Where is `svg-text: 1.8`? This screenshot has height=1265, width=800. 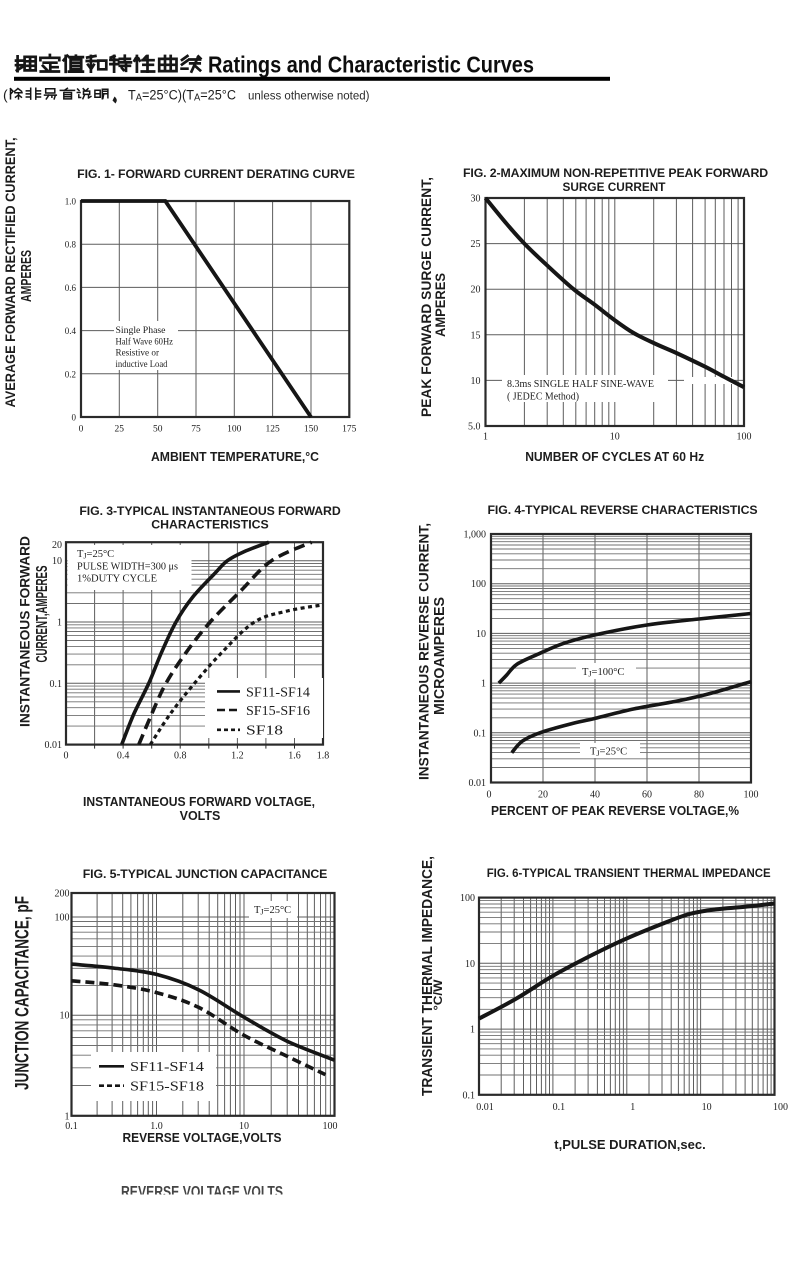 svg-text: 1.8 is located at coordinates (323, 756).